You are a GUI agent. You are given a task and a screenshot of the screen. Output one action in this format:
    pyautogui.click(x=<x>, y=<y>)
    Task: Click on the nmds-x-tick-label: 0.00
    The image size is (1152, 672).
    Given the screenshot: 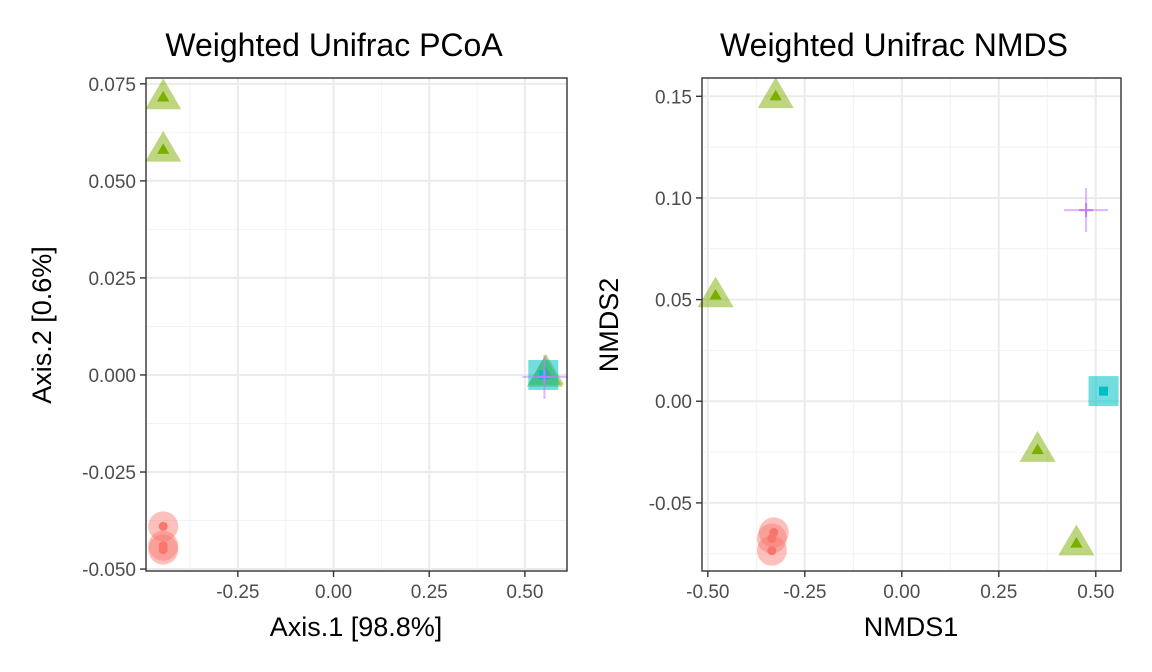 What is the action you would take?
    pyautogui.click(x=901, y=592)
    